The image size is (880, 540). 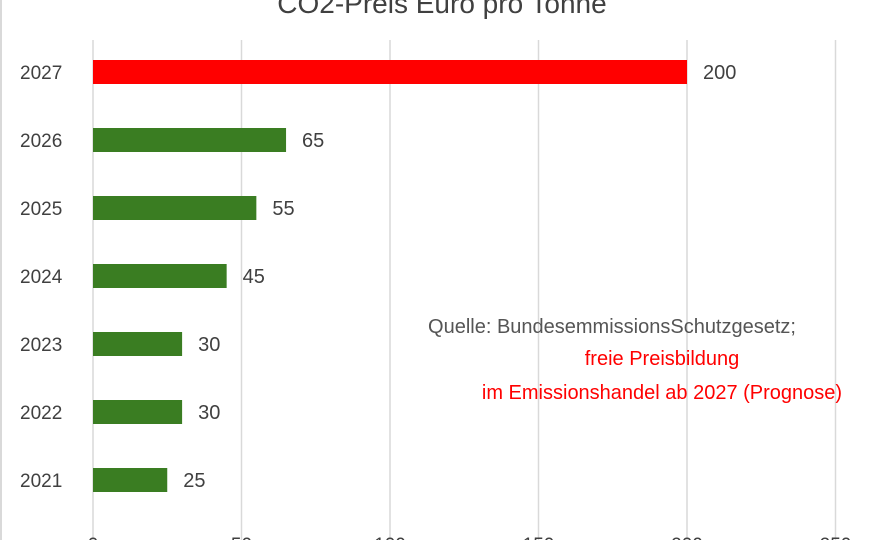 I want to click on category-label: 2021, so click(x=41, y=481).